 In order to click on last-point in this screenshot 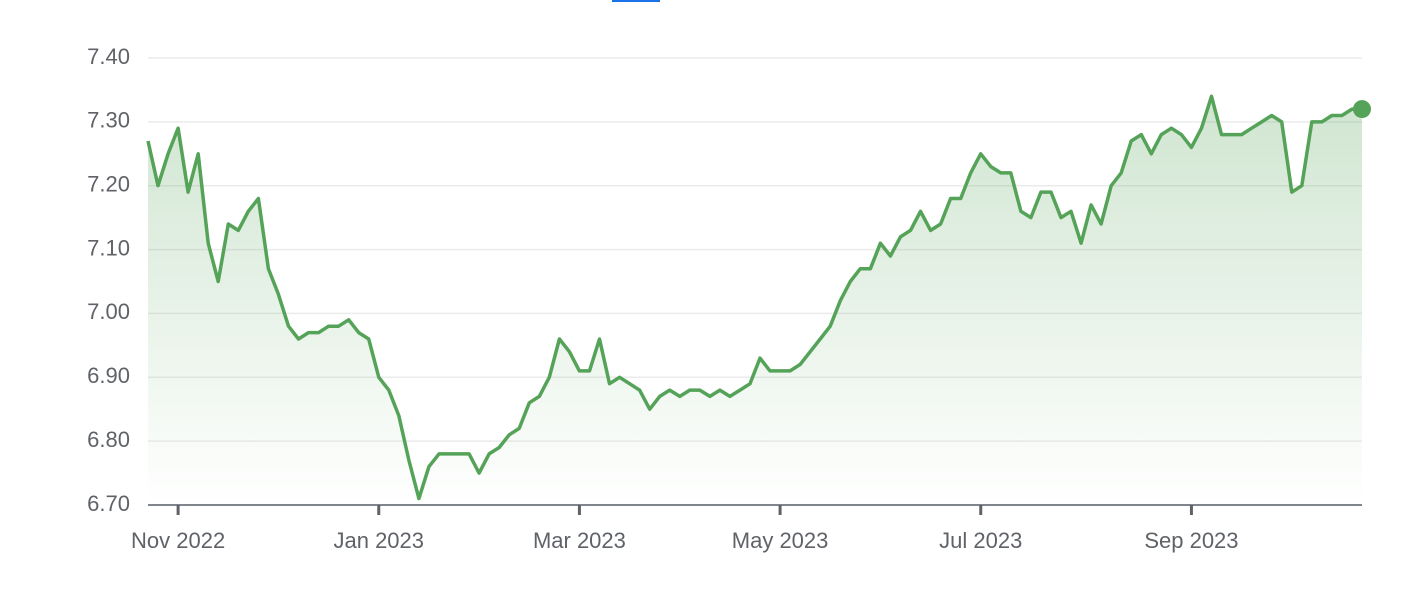, I will do `click(1362, 109)`.